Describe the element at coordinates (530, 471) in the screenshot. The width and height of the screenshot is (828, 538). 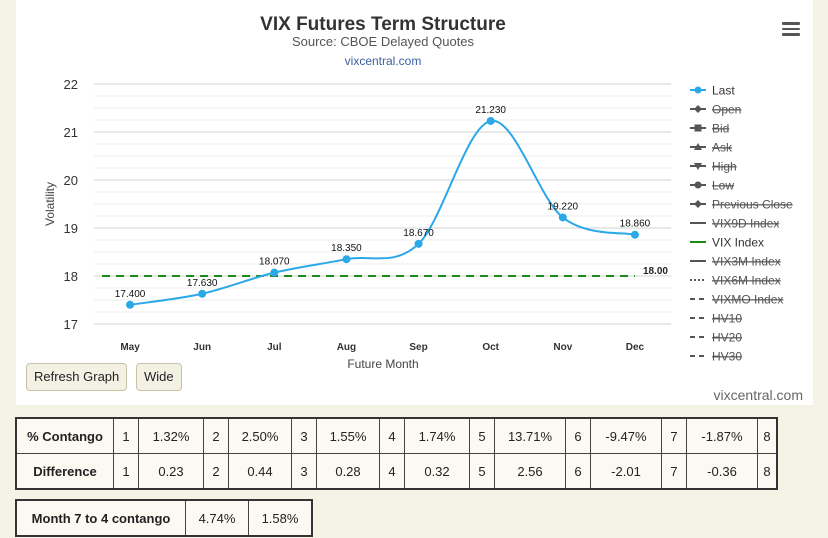
I see `table-cell: 2.56` at that location.